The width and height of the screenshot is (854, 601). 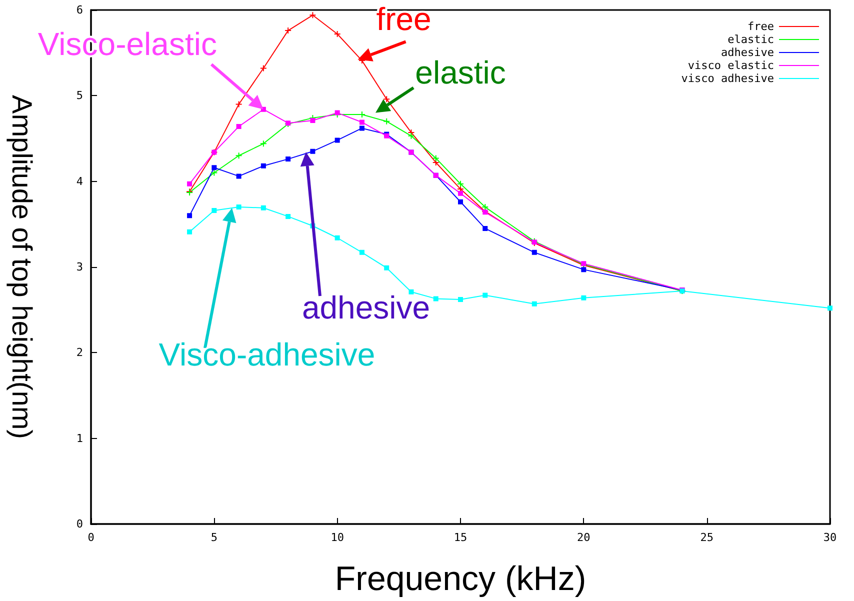 What do you see at coordinates (80, 181) in the screenshot?
I see `y-tick-label: 4` at bounding box center [80, 181].